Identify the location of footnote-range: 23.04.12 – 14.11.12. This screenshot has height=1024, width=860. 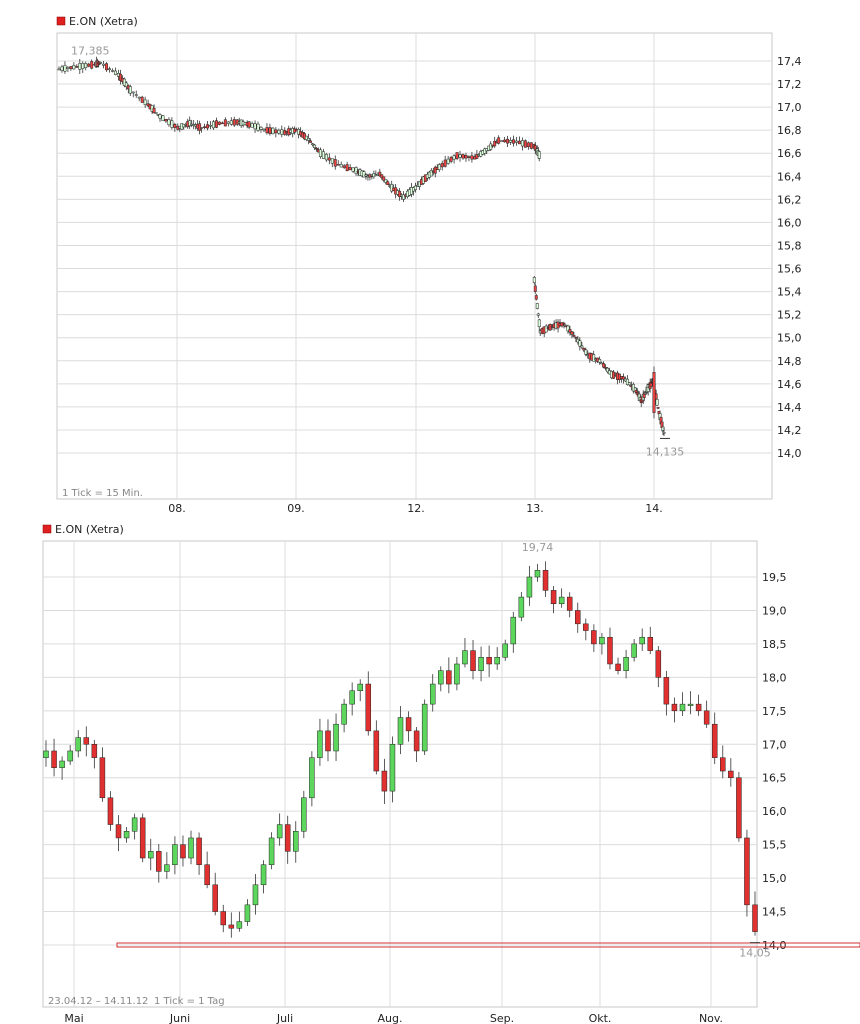
(98, 1001).